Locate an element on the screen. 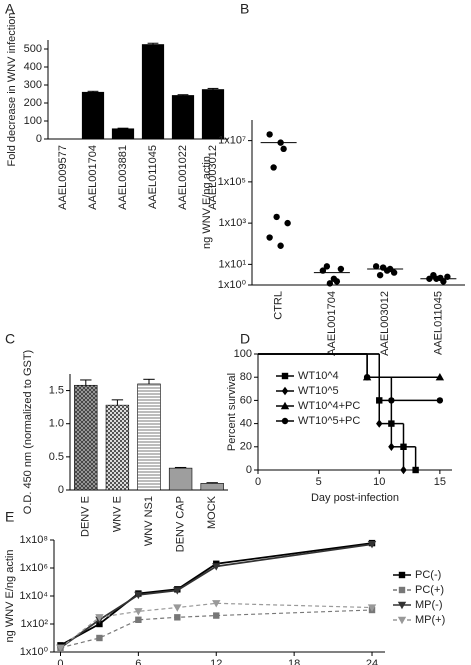  x-tick-label: 24 is located at coordinates (372, 661).